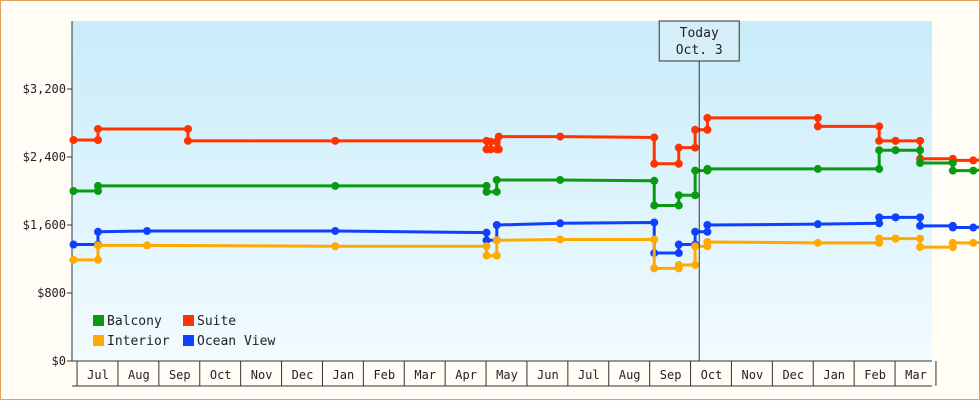  I want to click on series-suite, so click(524, 140).